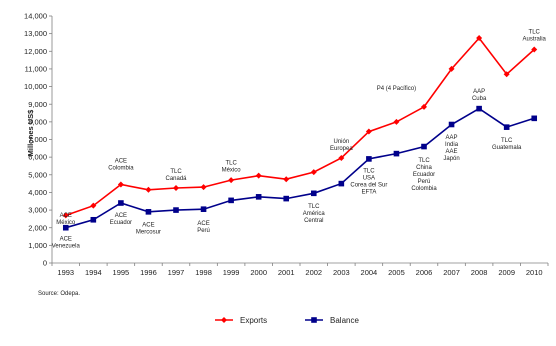  What do you see at coordinates (35, 86) in the screenshot?
I see `y-tick-label: 10,000` at bounding box center [35, 86].